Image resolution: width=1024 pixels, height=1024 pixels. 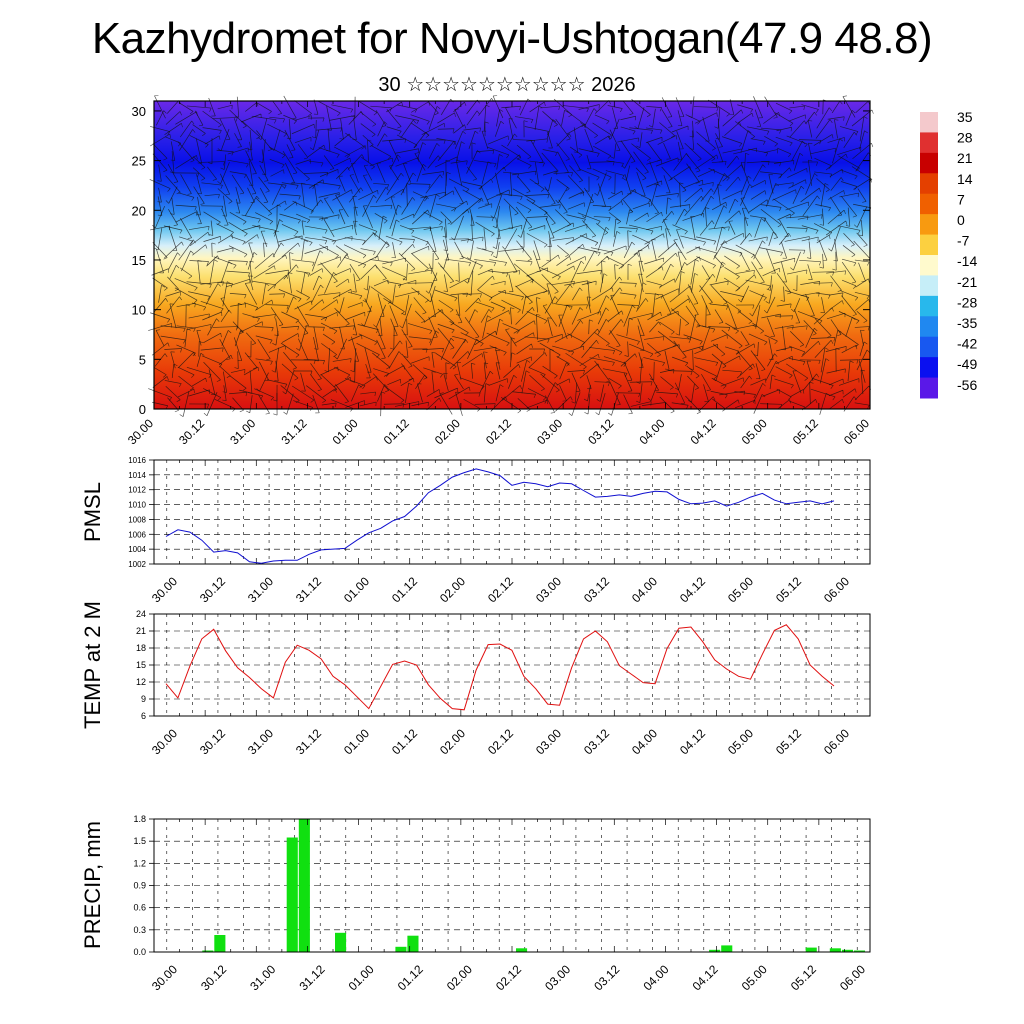 What do you see at coordinates (644, 741) in the screenshot?
I see `temp-x-tick-label: 04.00` at bounding box center [644, 741].